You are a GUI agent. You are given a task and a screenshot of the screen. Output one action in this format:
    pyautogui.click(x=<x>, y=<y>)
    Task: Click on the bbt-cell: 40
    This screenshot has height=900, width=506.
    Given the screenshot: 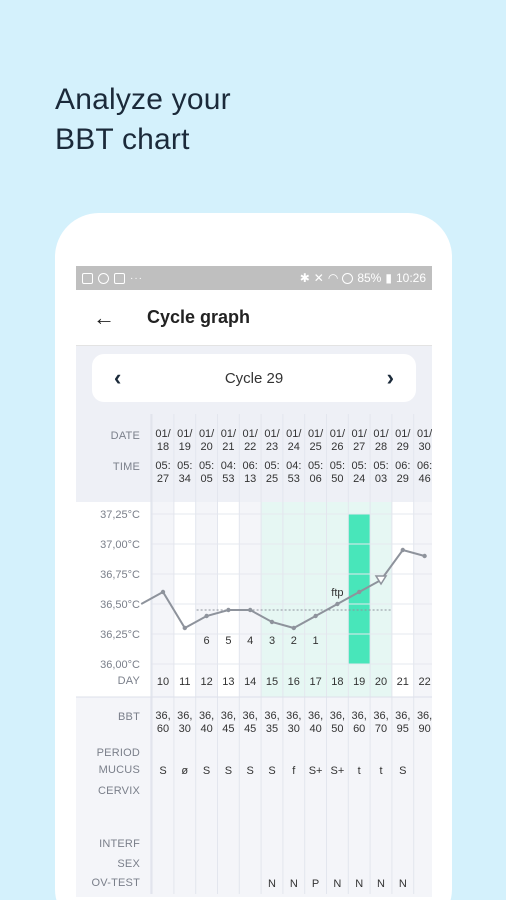 What is the action you would take?
    pyautogui.click(x=206, y=729)
    